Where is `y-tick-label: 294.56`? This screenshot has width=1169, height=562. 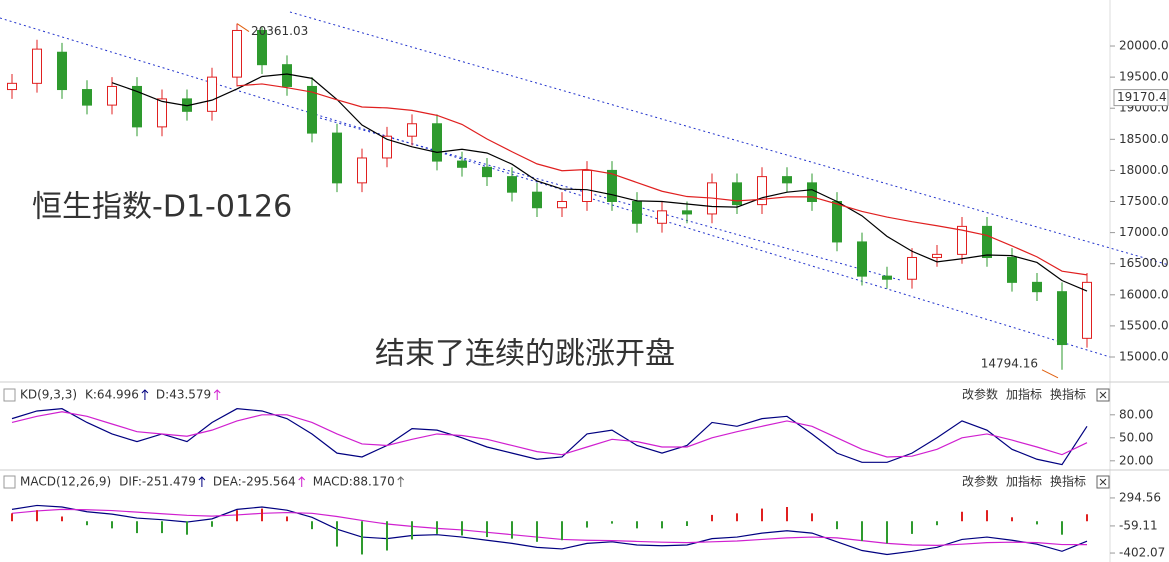
y-tick-label: 294.56 is located at coordinates (1140, 497).